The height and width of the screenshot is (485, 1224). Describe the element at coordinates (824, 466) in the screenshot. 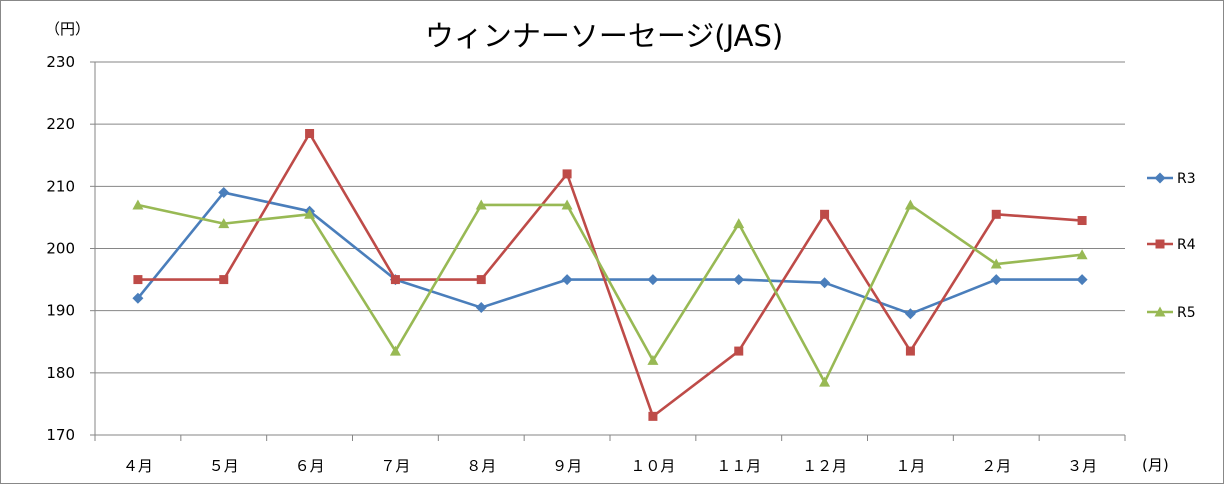

I see `x-tick-label: １２月` at that location.